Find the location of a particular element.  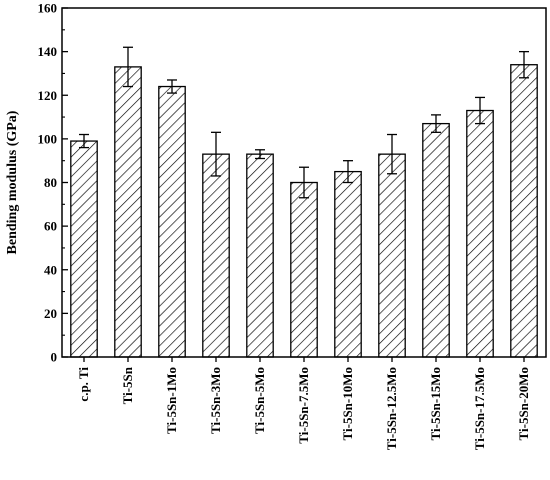

y-tick-label: 140 is located at coordinates (48, 51).